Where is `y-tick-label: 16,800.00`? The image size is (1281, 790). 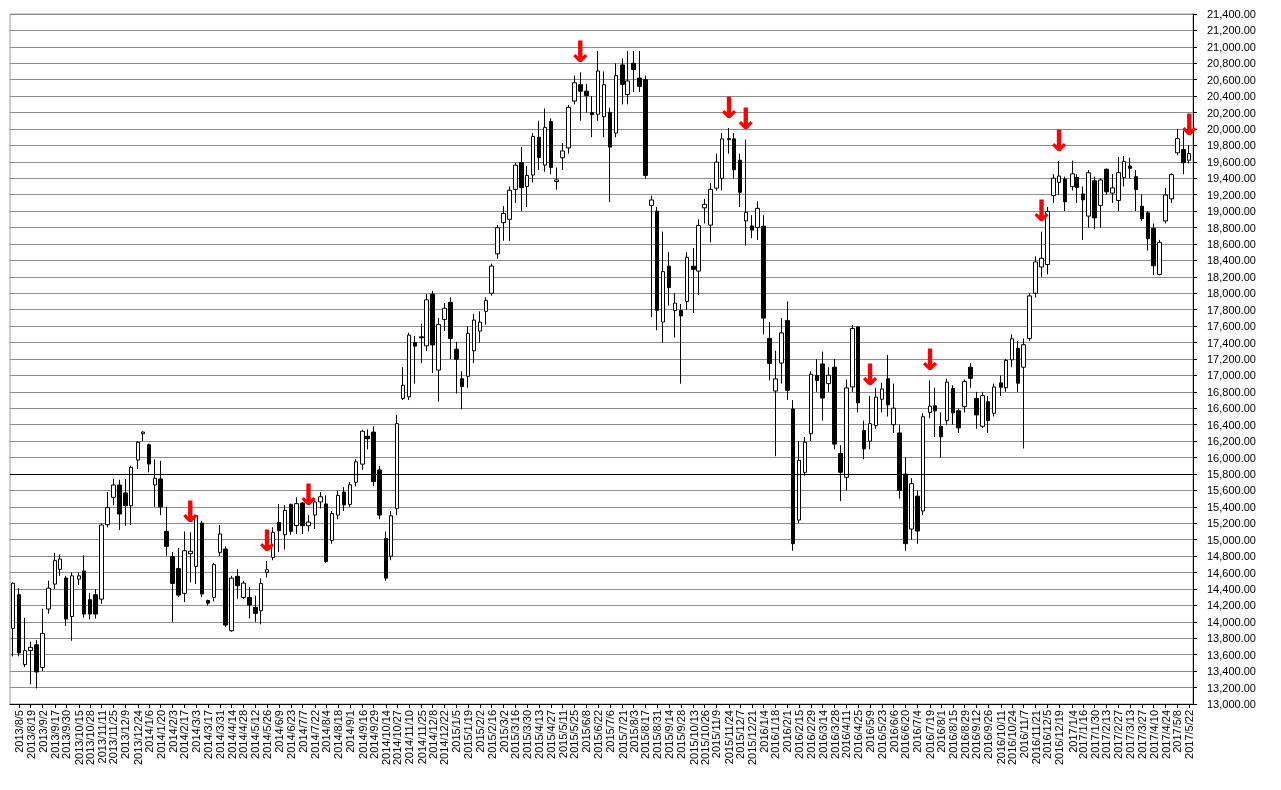
y-tick-label: 16,800.00 is located at coordinates (1231, 391).